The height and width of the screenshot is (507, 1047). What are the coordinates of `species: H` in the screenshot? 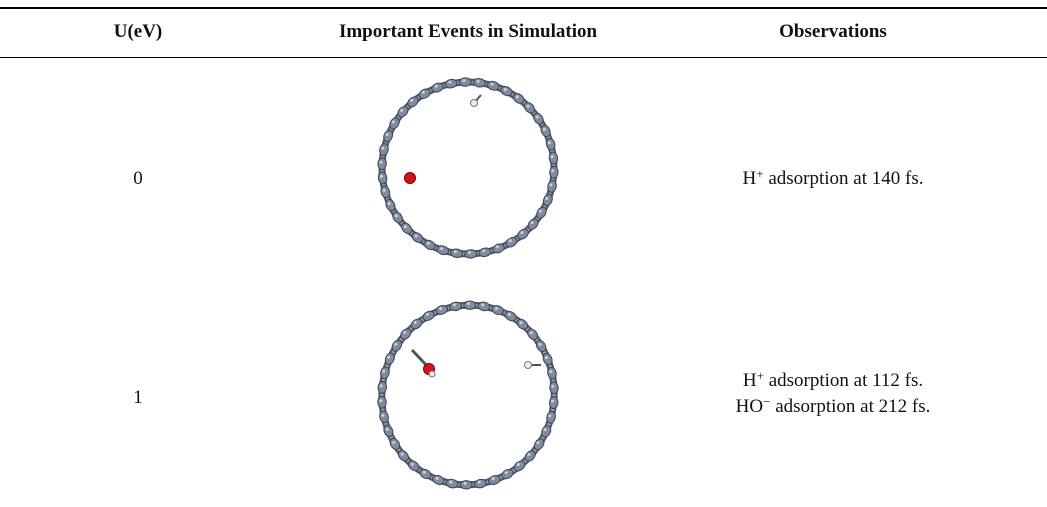 It's located at (749, 380).